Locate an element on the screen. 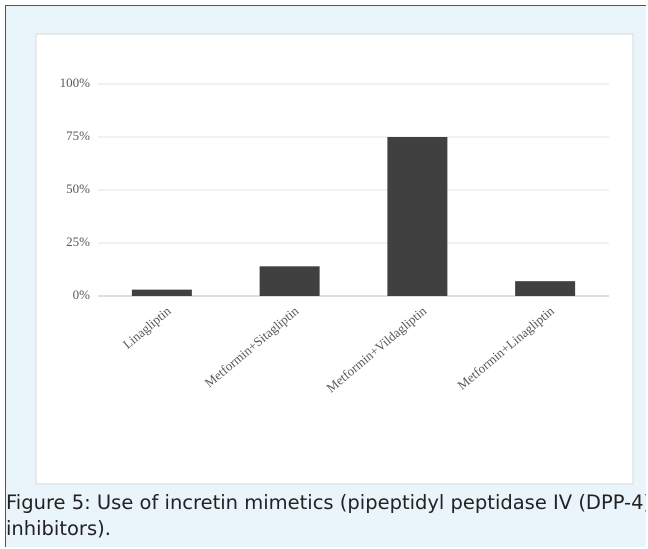 The image size is (648, 549). y-tick-label: 25% is located at coordinates (78, 241).